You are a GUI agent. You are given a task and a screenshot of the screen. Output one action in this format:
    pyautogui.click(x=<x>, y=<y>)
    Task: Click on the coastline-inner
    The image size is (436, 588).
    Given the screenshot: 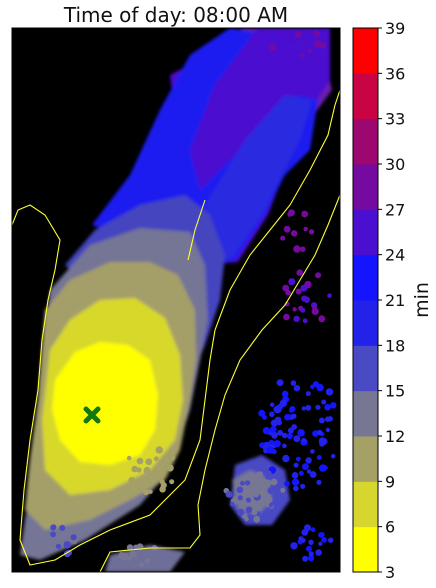 What is the action you would take?
    pyautogui.click(x=196, y=230)
    